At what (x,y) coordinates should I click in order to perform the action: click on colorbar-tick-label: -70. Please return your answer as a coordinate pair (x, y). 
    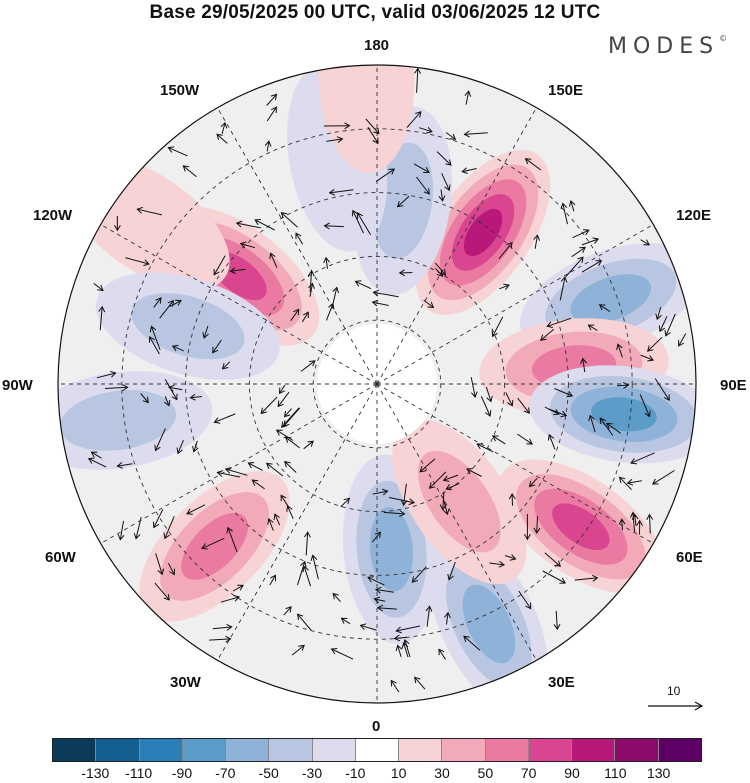
    Looking at the image, I should click on (225, 773).